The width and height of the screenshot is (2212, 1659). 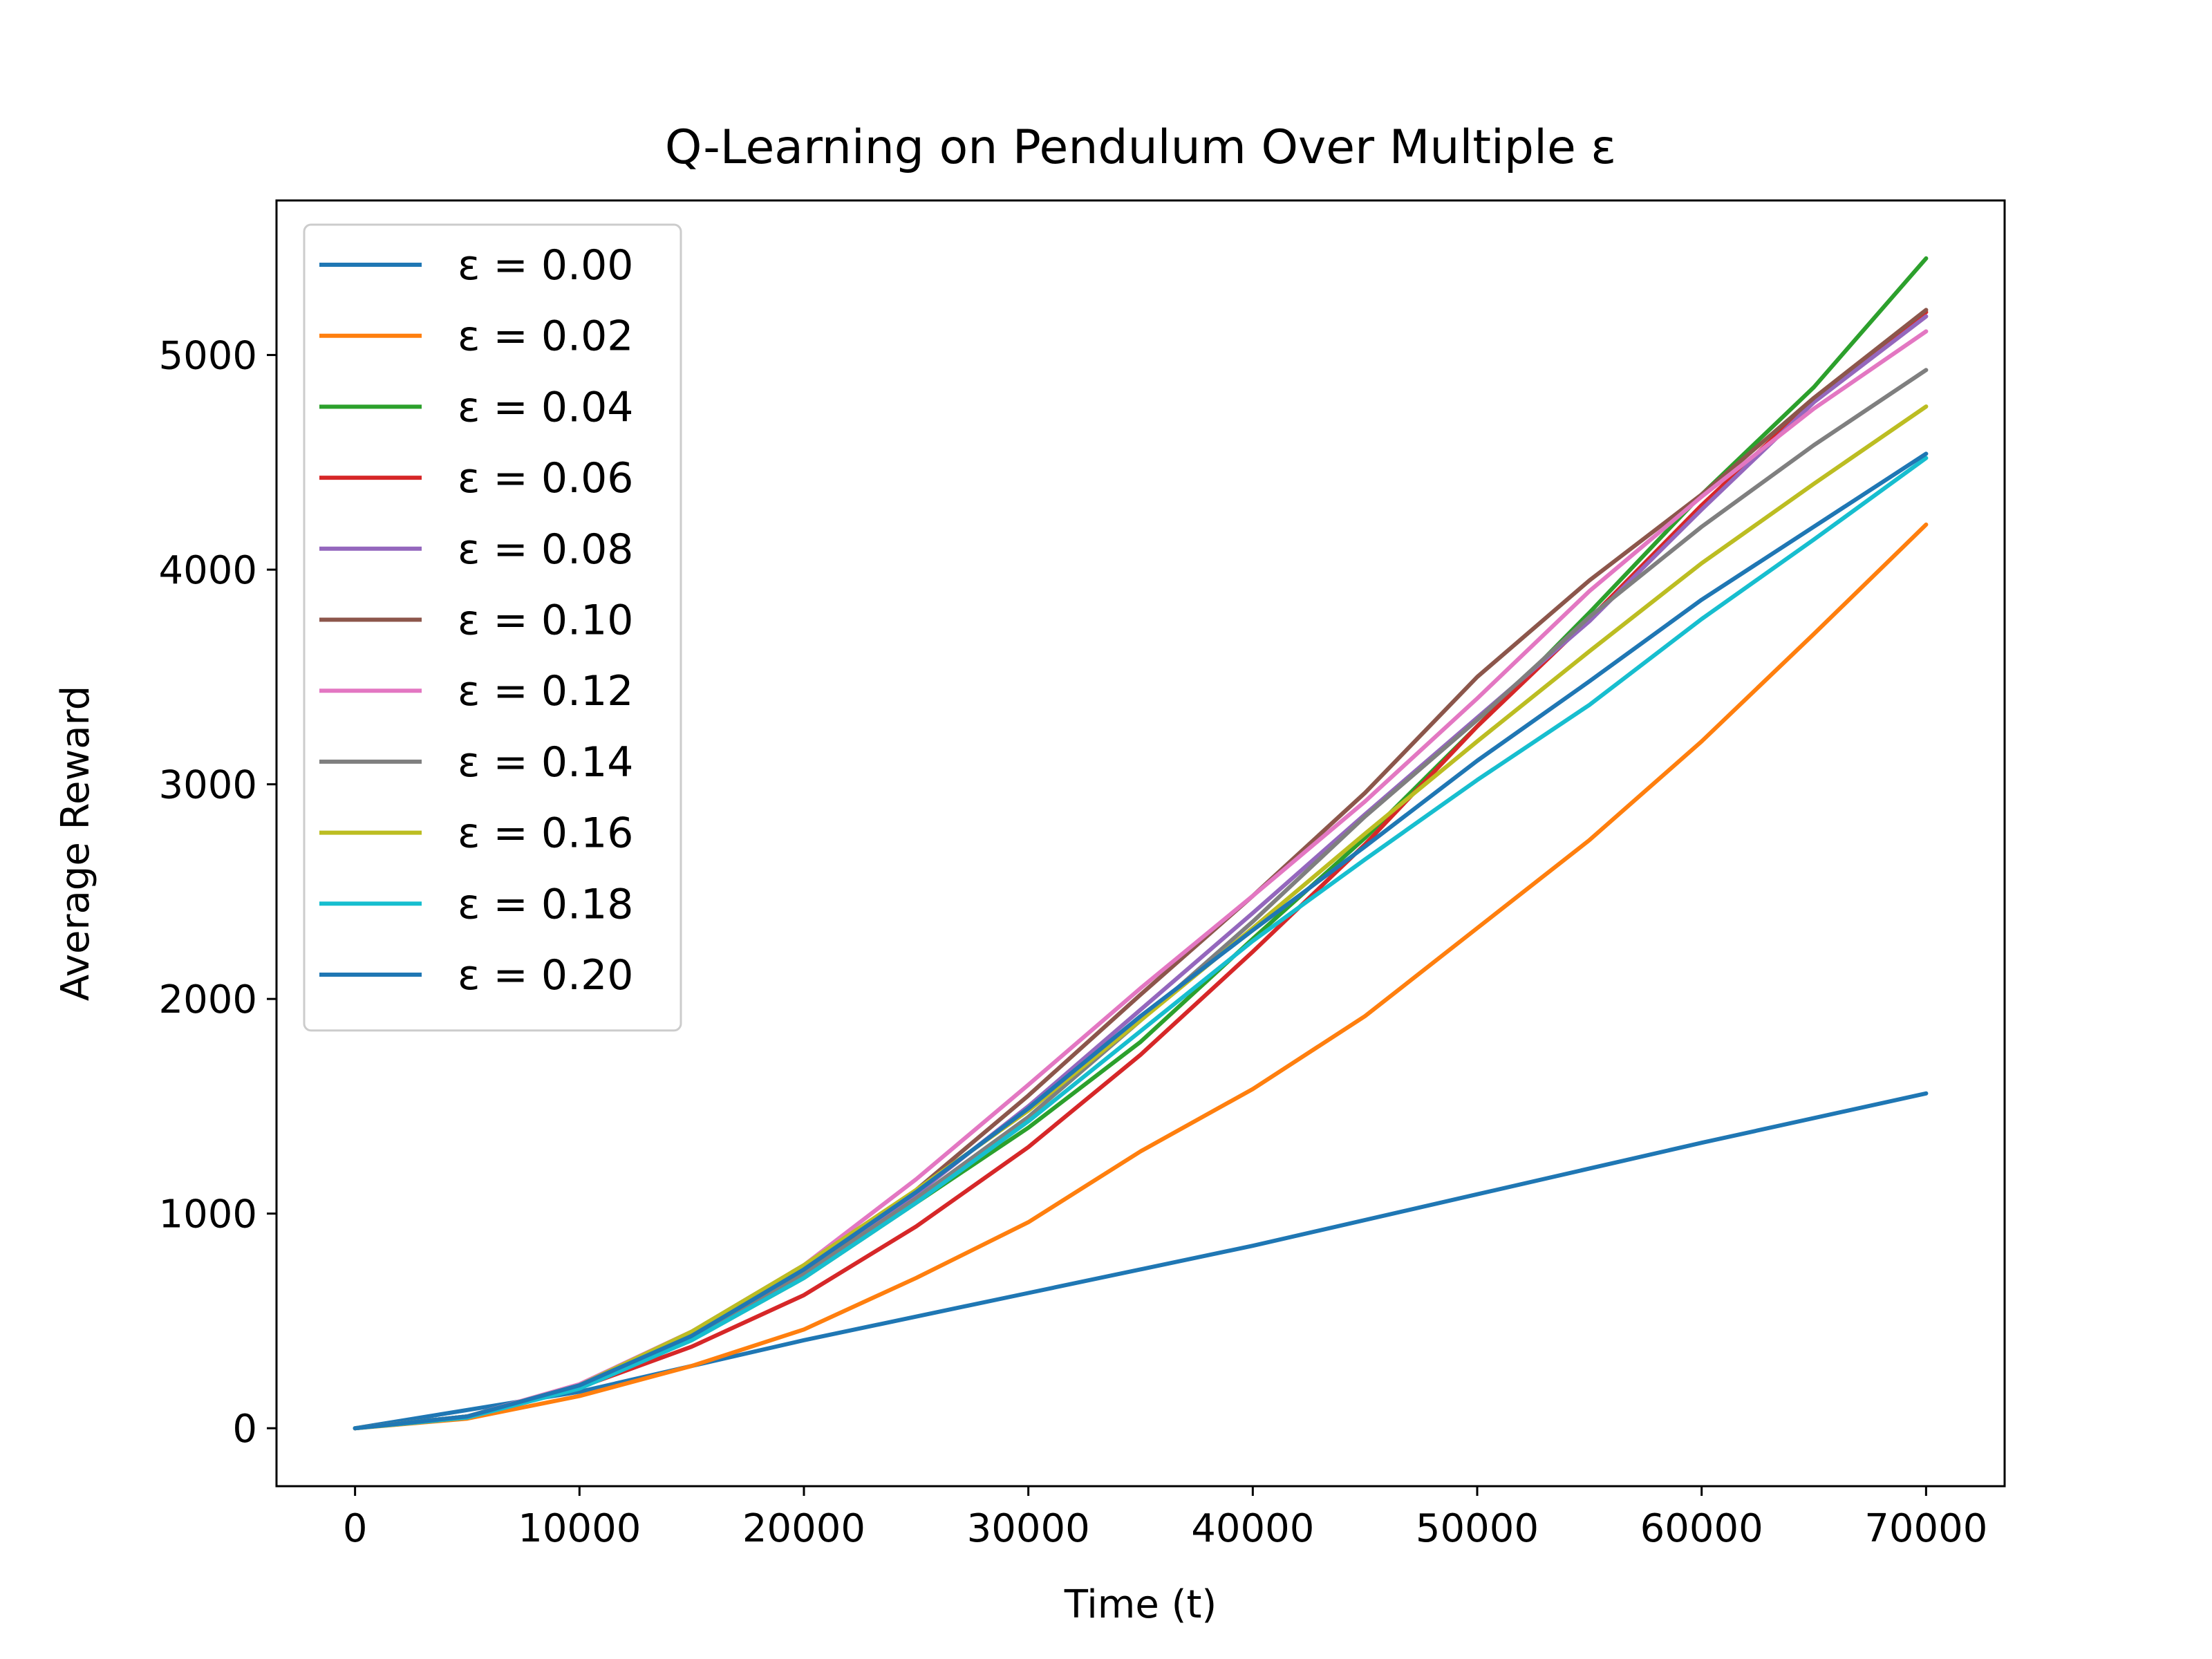 What do you see at coordinates (1478, 1529) in the screenshot?
I see `x-tick-label: 50000` at bounding box center [1478, 1529].